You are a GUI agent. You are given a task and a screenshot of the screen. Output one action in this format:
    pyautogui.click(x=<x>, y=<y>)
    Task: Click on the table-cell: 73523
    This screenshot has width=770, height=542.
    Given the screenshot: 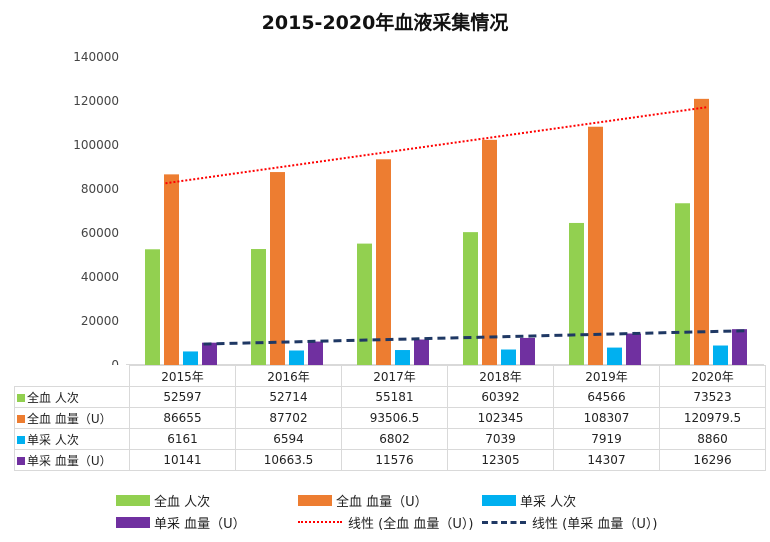 What is the action you would take?
    pyautogui.click(x=712, y=397)
    